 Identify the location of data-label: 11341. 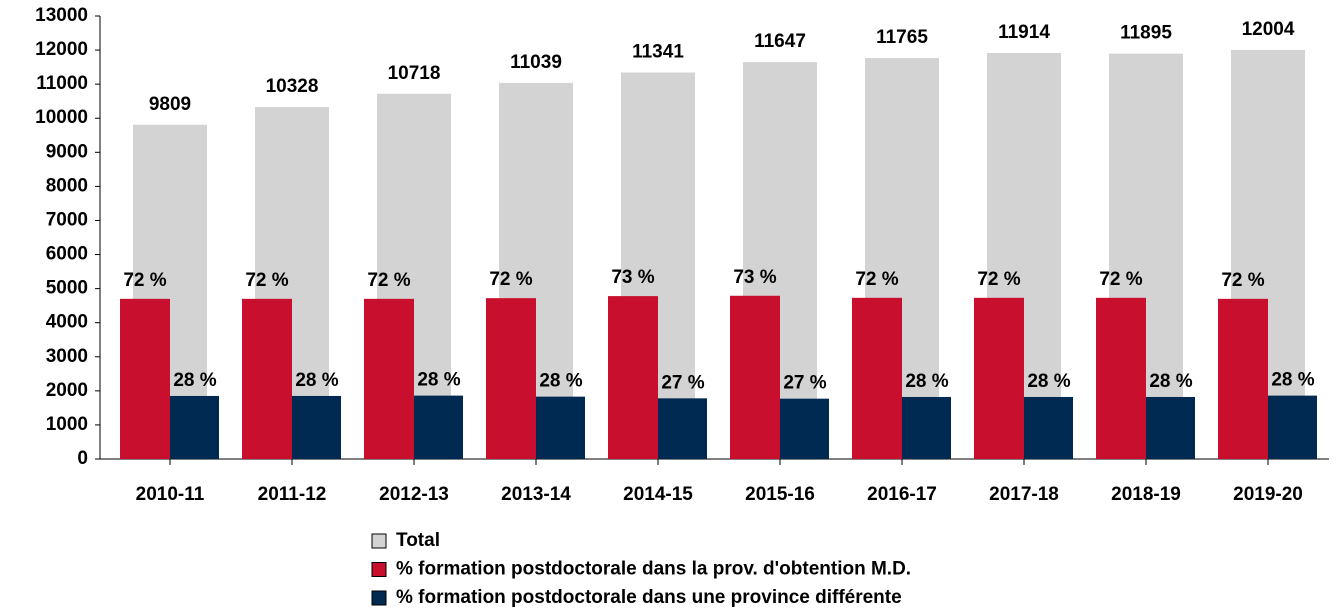
(658, 52).